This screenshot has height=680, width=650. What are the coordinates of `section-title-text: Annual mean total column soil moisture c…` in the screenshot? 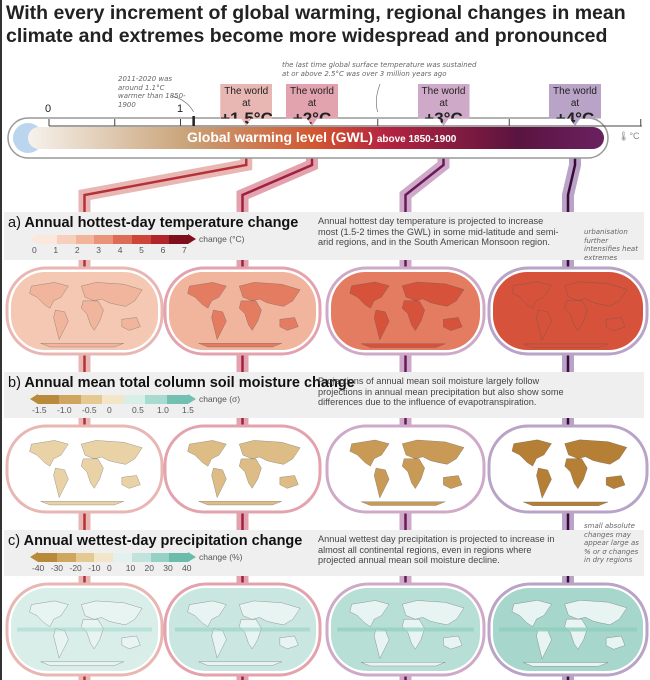 It's located at (189, 383).